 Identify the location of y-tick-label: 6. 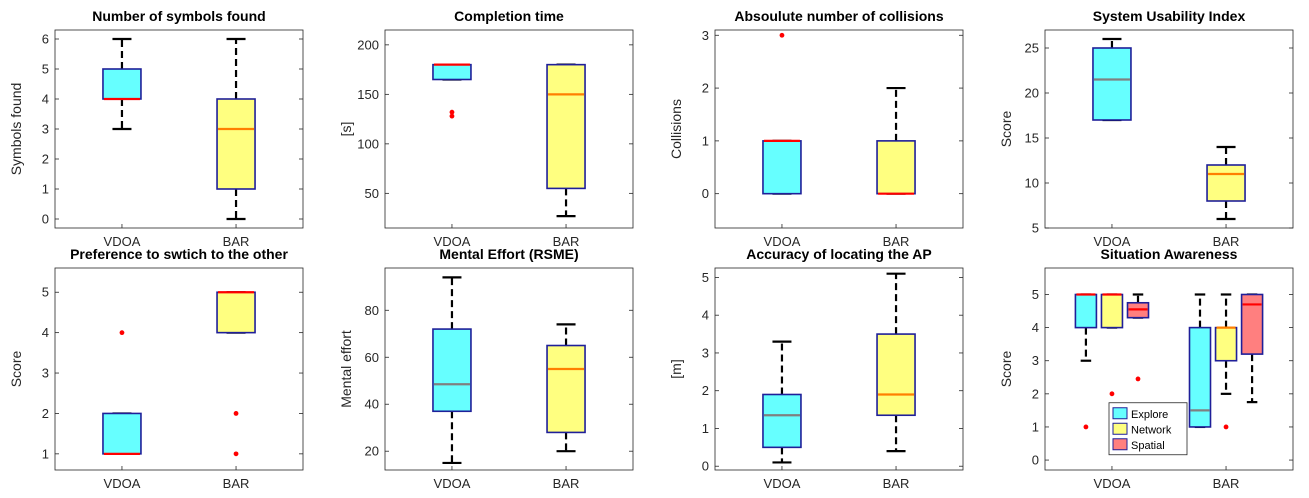
(45, 39).